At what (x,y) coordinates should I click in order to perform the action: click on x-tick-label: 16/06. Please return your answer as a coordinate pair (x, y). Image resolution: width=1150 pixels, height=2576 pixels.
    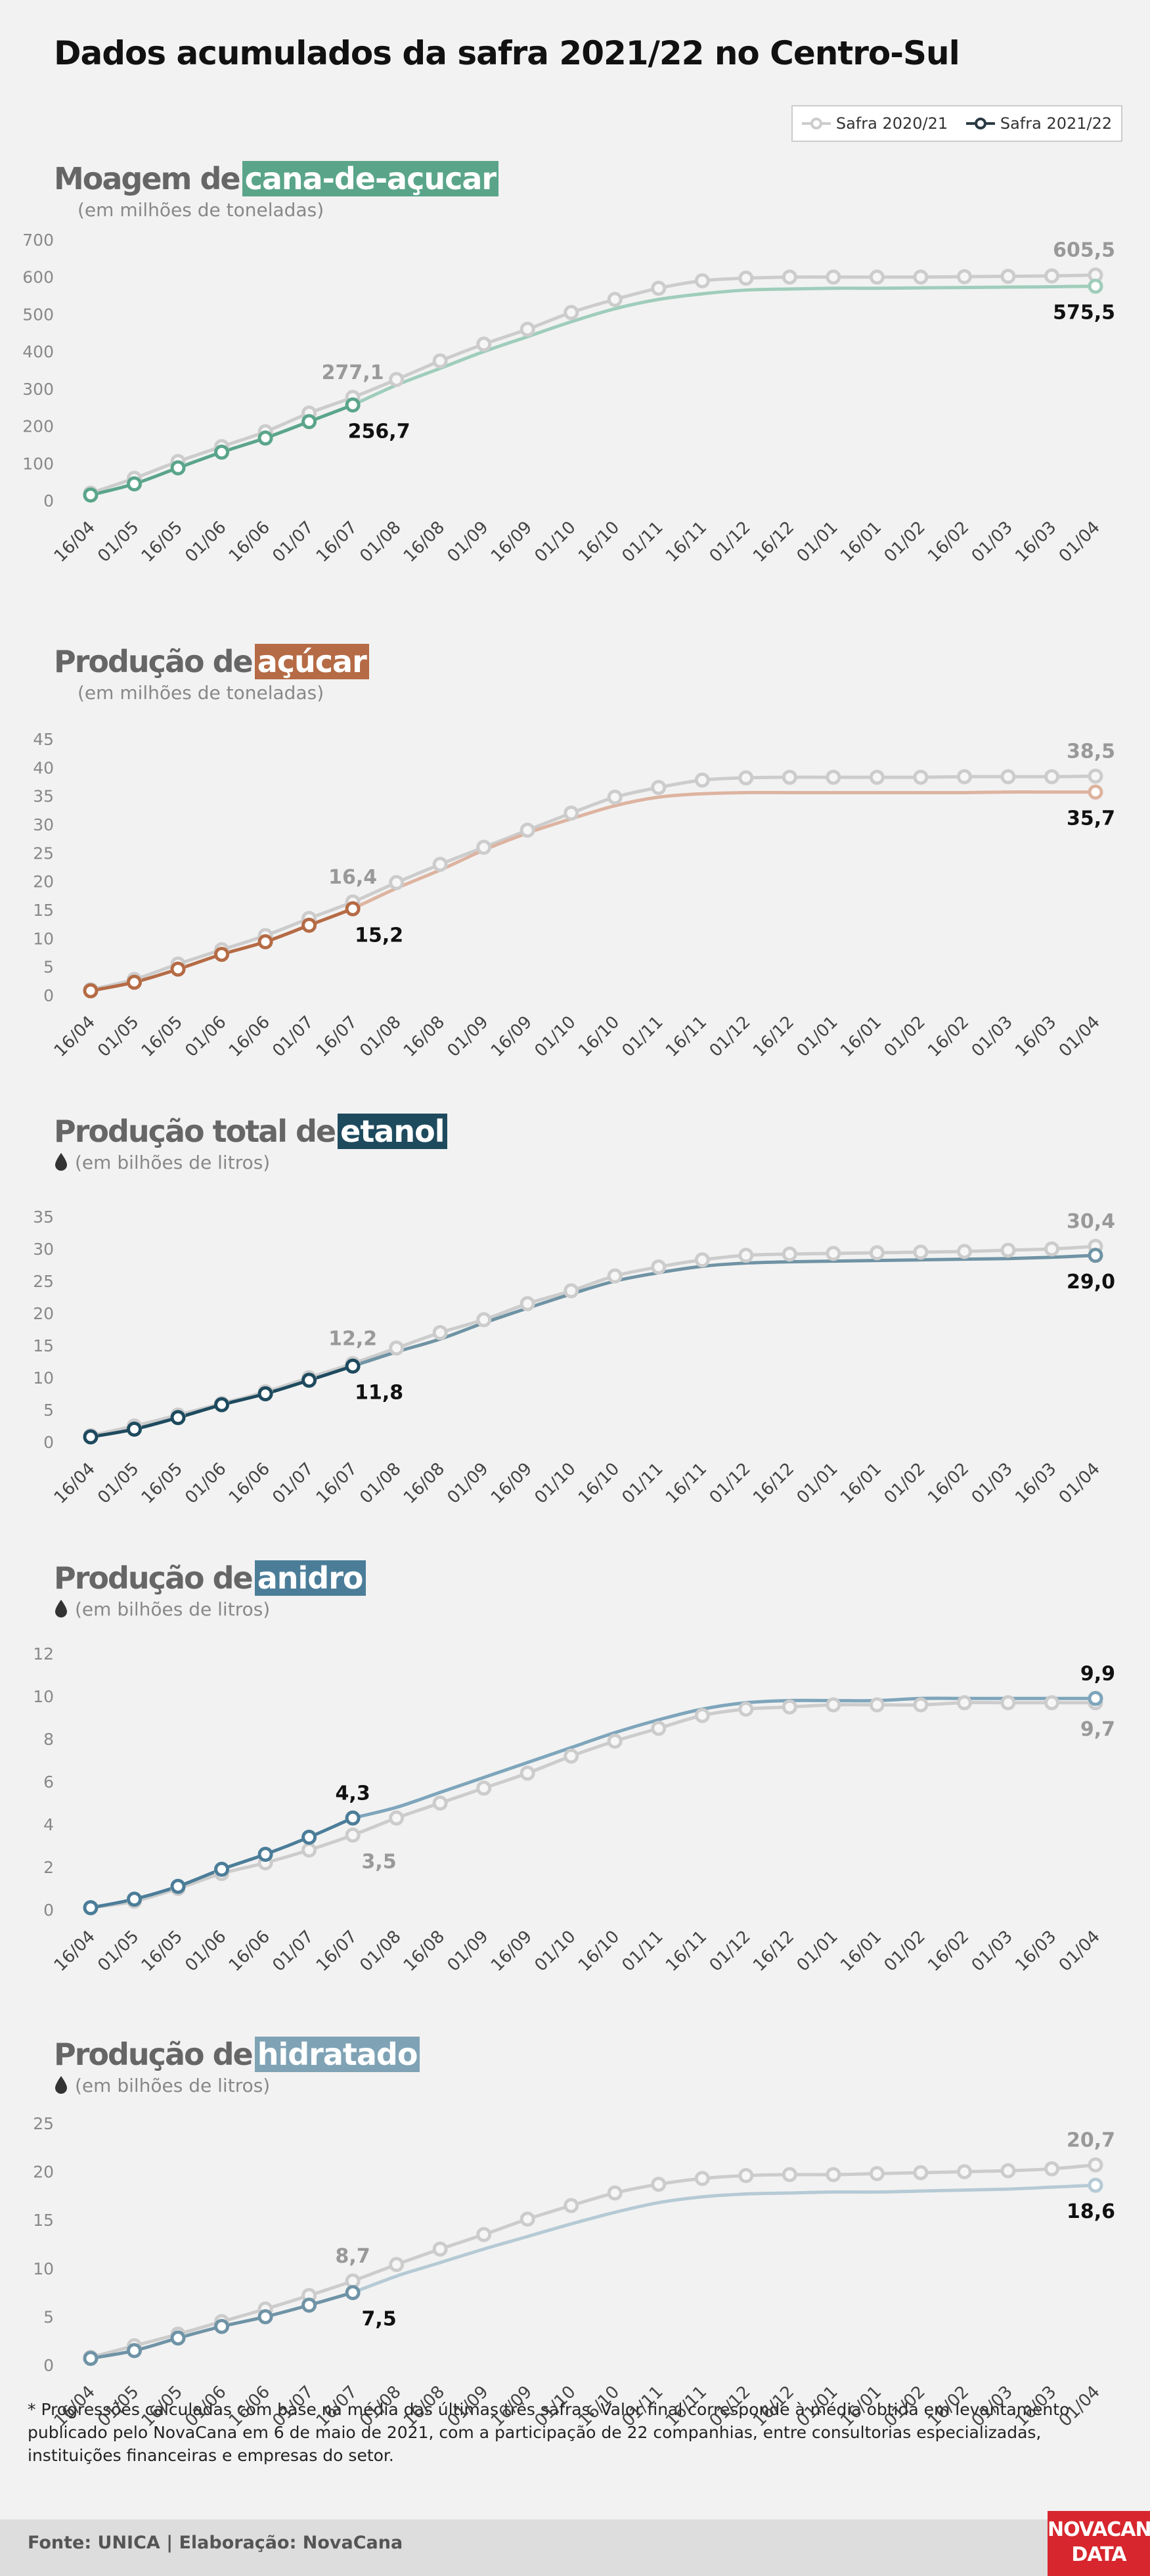
    Looking at the image, I should click on (249, 1036).